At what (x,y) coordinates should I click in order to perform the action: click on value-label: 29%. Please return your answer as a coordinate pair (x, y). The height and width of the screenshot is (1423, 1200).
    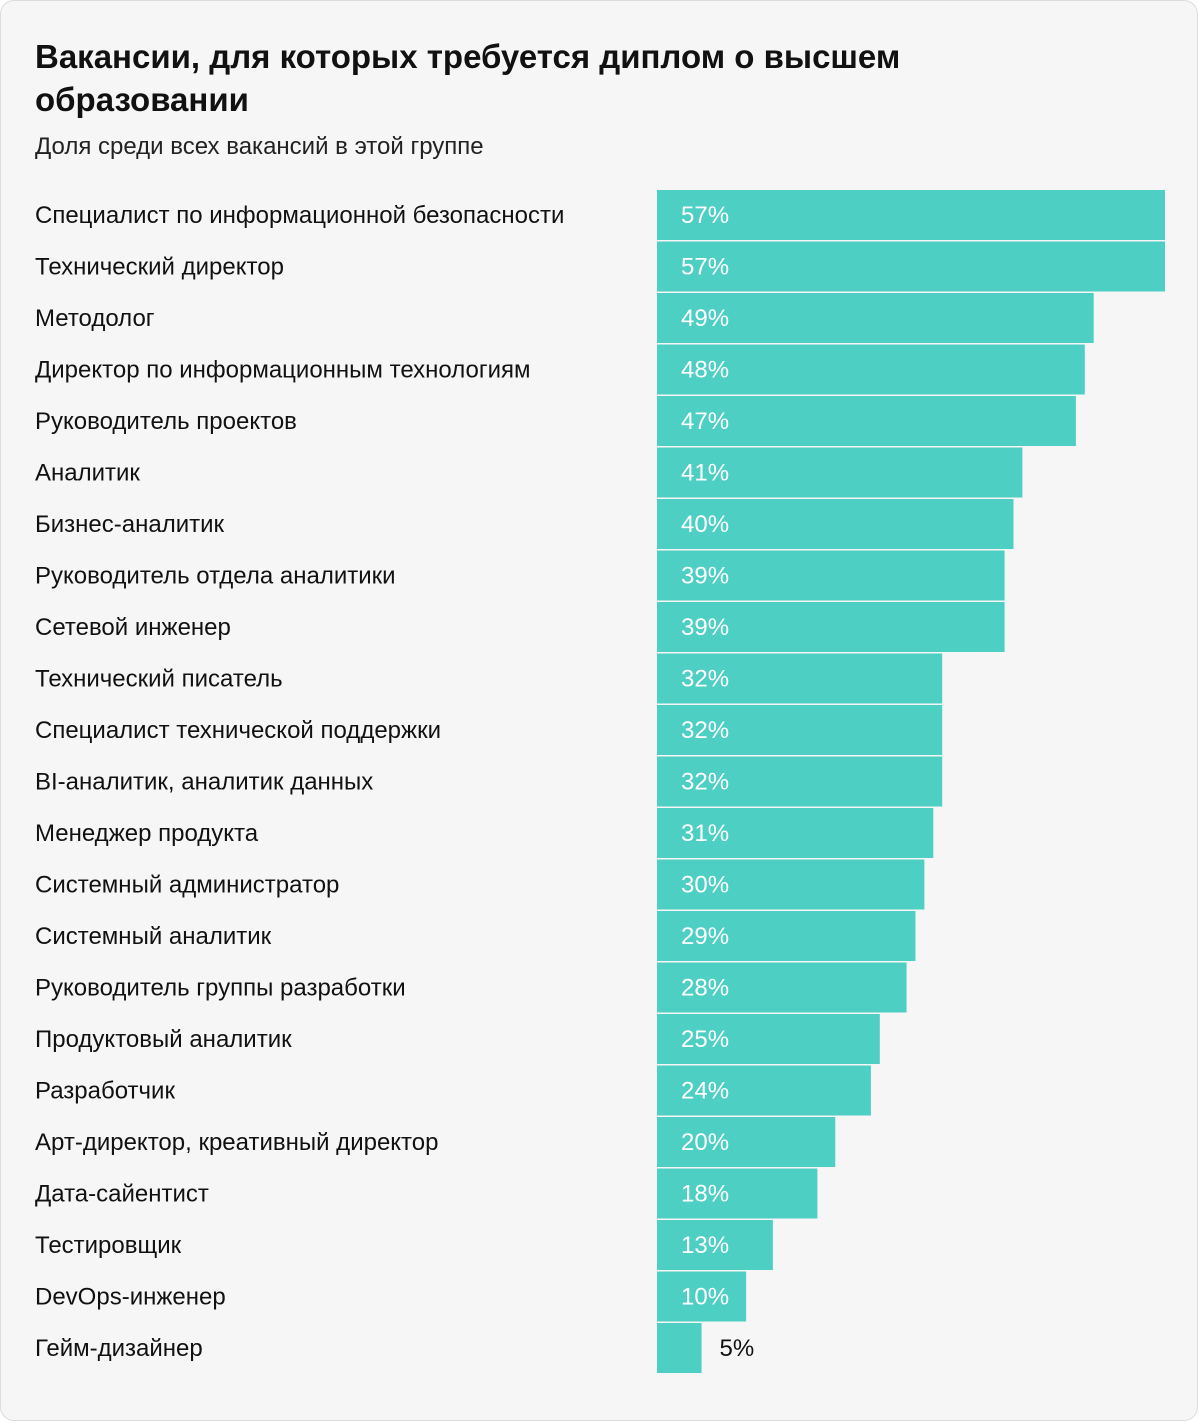
    Looking at the image, I should click on (705, 936).